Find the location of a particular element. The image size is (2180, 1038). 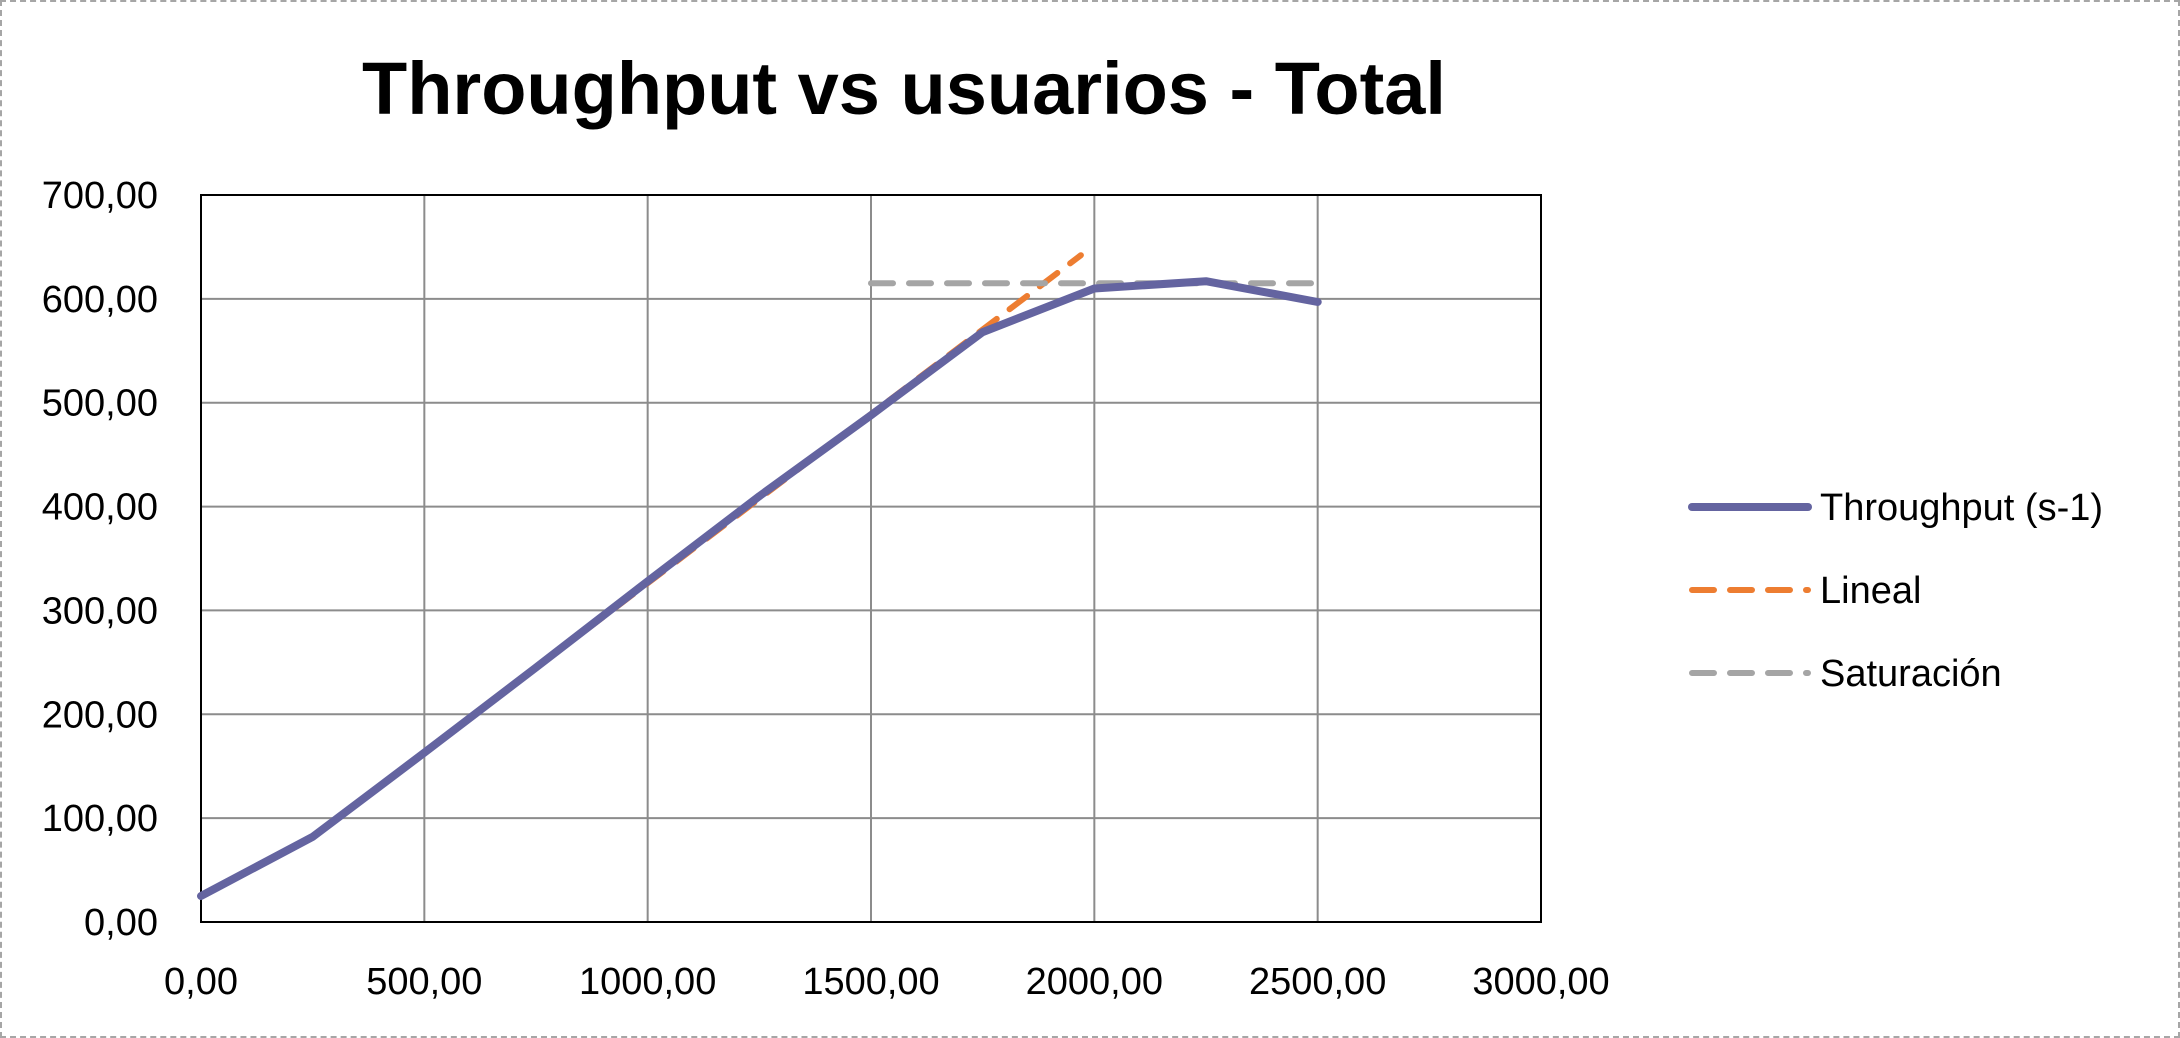

legend-label-1: Lineal is located at coordinates (1870, 591).